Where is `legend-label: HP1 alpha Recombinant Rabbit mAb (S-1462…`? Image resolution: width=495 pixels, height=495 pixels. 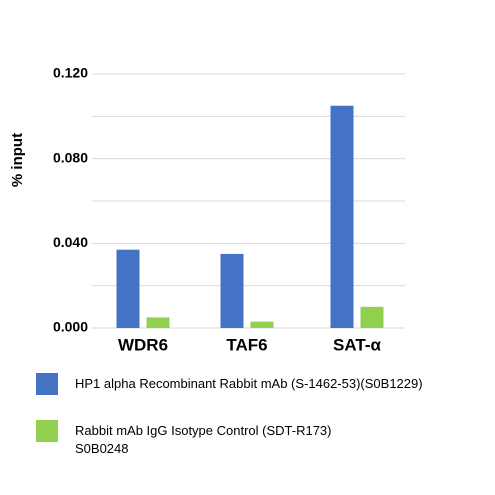 legend-label: HP1 alpha Recombinant Rabbit mAb (S-1462… is located at coordinates (249, 383).